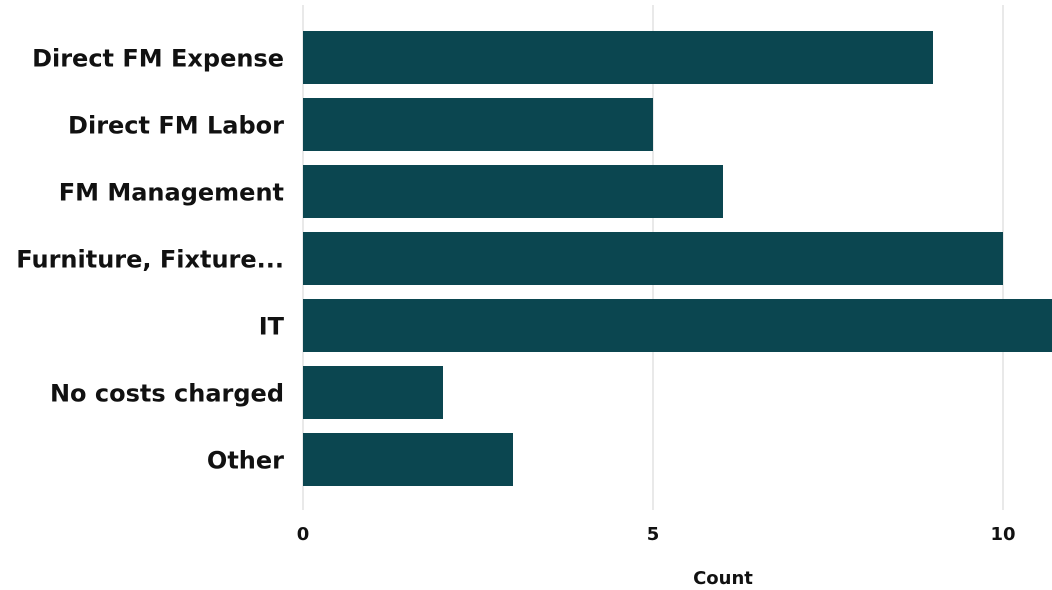 The image size is (1052, 590). What do you see at coordinates (176, 126) in the screenshot?
I see `category-label: Direct FM Labor` at bounding box center [176, 126].